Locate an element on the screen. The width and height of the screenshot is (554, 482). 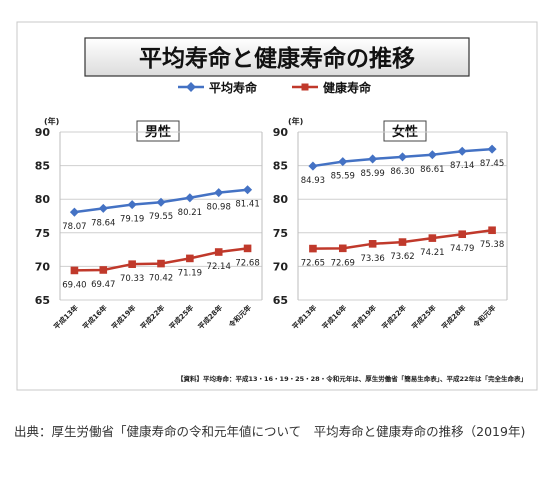
data-label: 73.62 is located at coordinates (402, 257).